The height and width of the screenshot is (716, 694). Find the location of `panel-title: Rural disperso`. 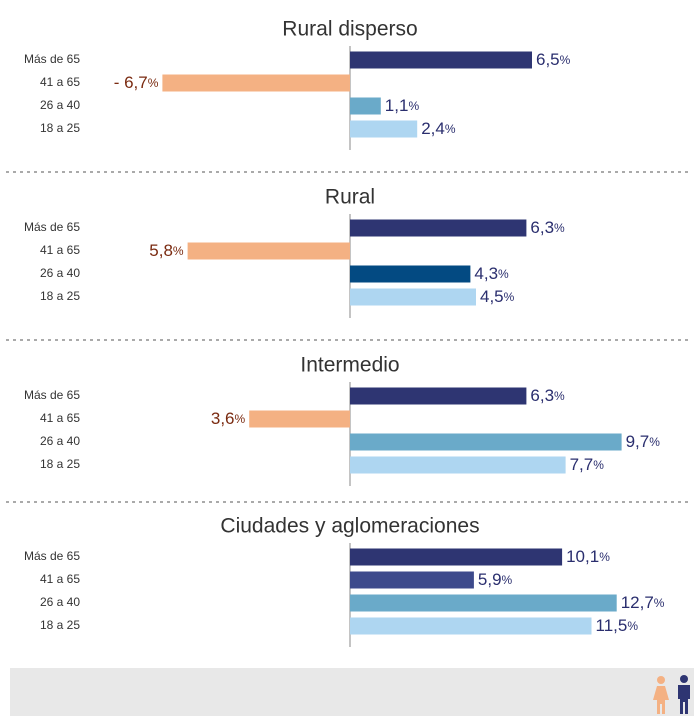

panel-title: Rural disperso is located at coordinates (349, 29).